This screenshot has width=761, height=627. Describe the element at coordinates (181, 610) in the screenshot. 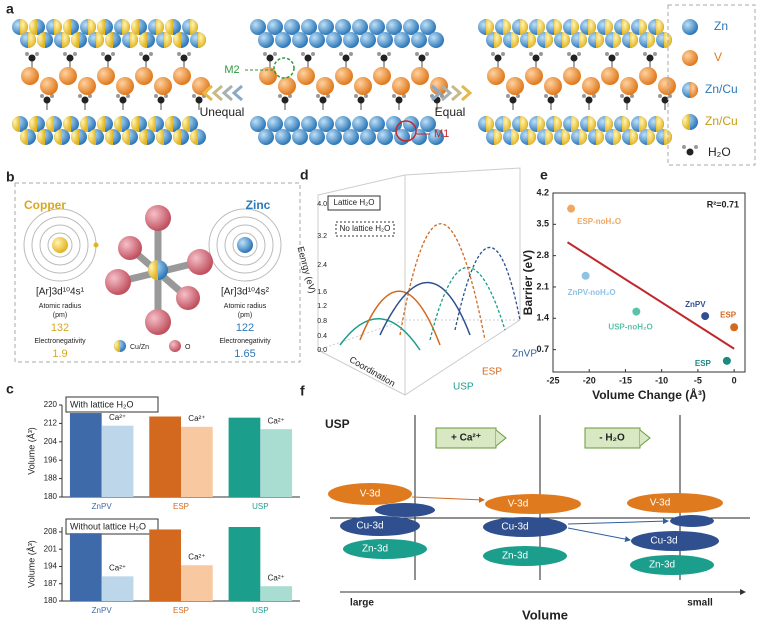

I see `x-tick-label: ESP` at that location.